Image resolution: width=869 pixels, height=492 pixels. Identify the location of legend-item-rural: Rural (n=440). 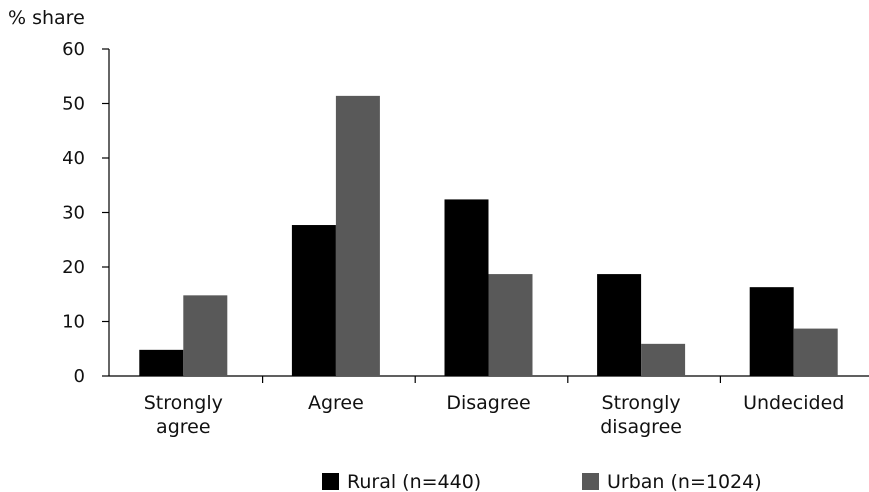
(401, 481).